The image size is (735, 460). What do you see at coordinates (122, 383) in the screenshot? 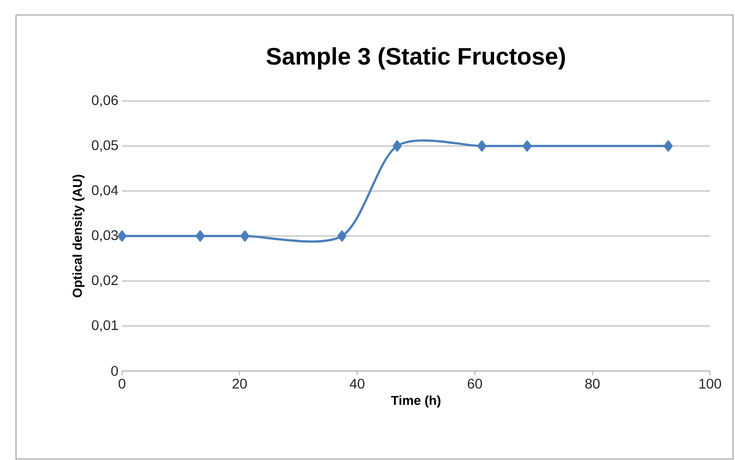
I see `x-tick-label: 0` at bounding box center [122, 383].